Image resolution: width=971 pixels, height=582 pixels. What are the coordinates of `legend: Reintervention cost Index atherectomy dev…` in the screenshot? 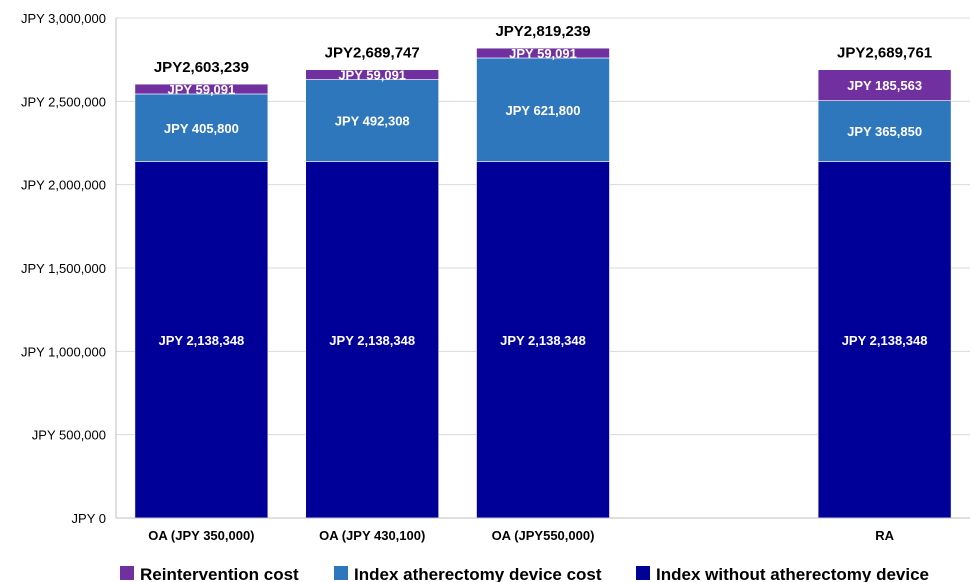 It's located at (524, 573).